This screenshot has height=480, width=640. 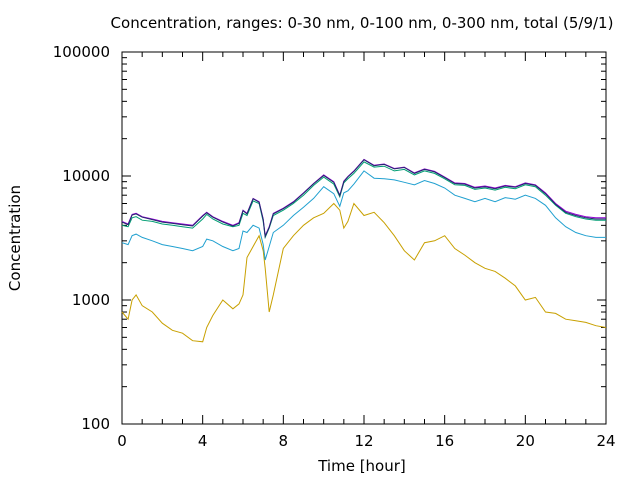 What do you see at coordinates (203, 441) in the screenshot?
I see `x-tick-label: 4` at bounding box center [203, 441].